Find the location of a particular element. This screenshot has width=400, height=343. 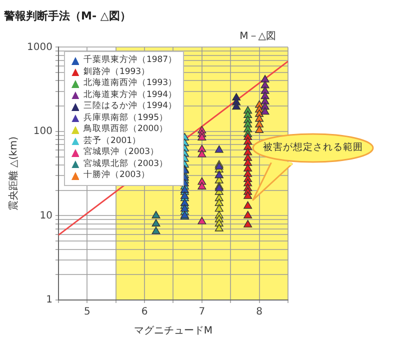

chart-title: 警報判断手法（M- △図） is located at coordinates (67, 15).